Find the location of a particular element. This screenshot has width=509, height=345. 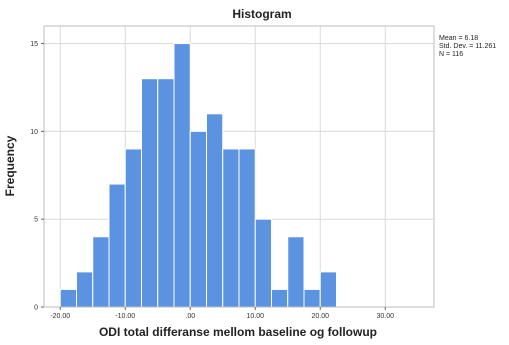

stats-line: Std. Dev. = 11.261 is located at coordinates (467, 46).